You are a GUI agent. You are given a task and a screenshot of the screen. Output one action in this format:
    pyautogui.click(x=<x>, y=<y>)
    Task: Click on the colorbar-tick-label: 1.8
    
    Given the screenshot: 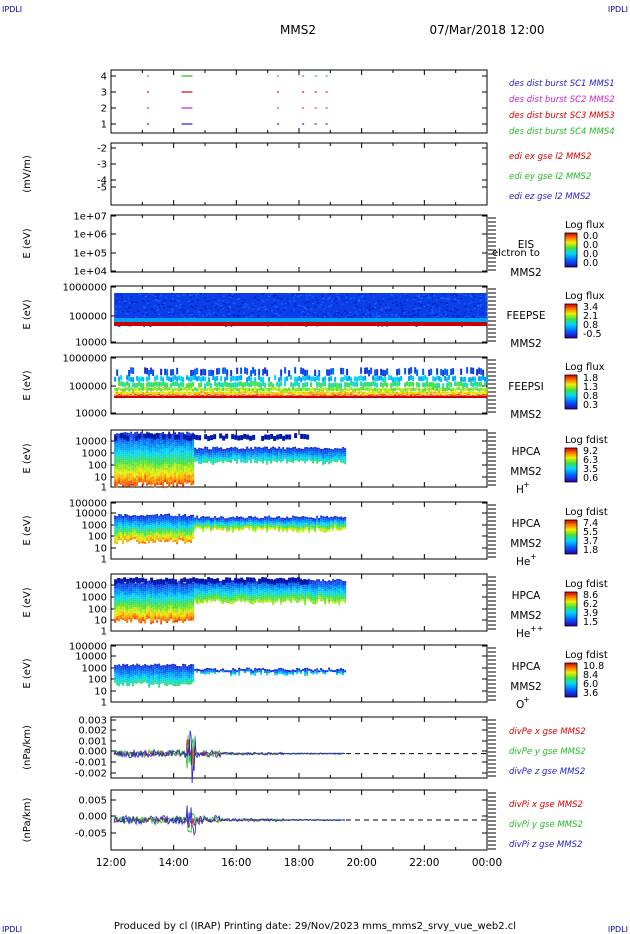 What is the action you would take?
    pyautogui.click(x=590, y=378)
    